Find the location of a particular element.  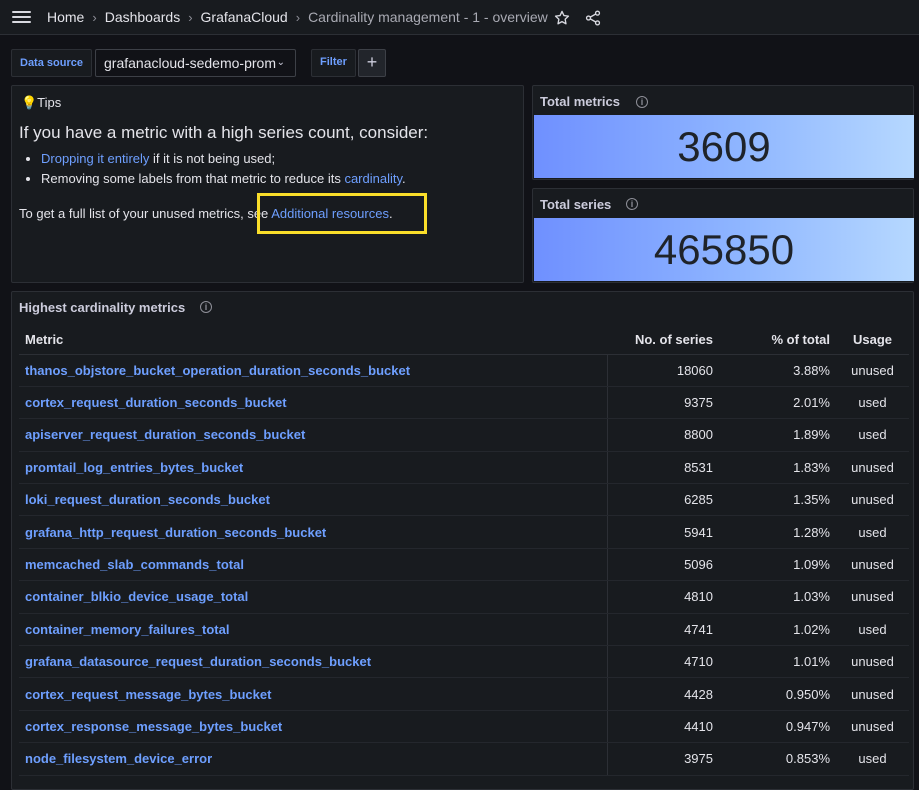

total-series-panel: Total series i 465850 is located at coordinates (723, 235).